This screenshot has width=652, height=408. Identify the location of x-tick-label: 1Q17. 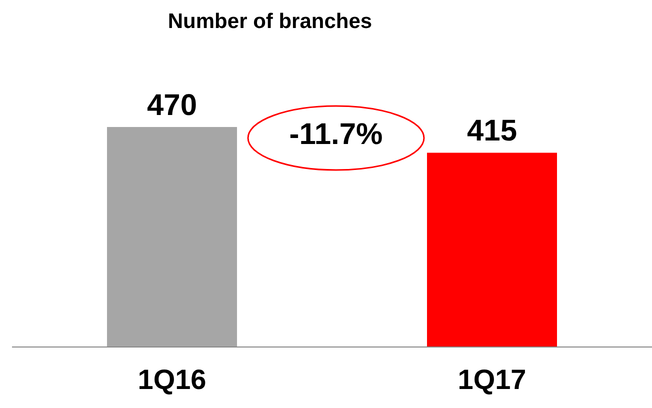
(492, 379).